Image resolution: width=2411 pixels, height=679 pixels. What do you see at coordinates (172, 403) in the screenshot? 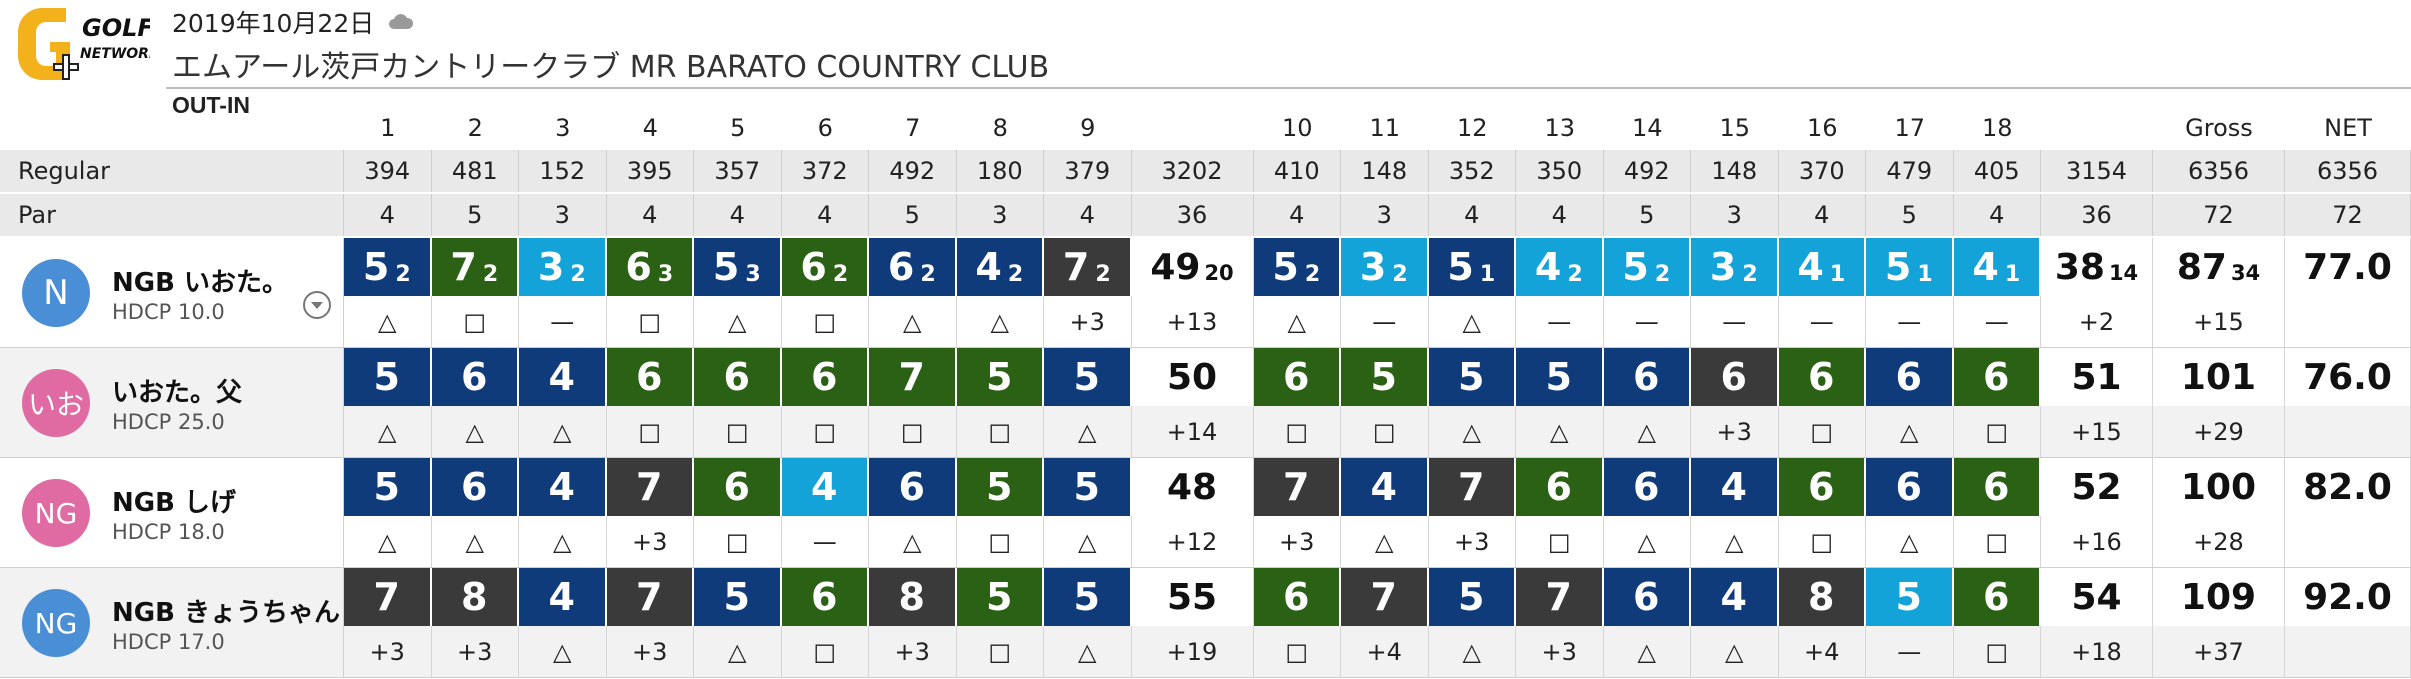
I see `player-info: いお いおた。父 HDCP 25.0` at bounding box center [172, 403].